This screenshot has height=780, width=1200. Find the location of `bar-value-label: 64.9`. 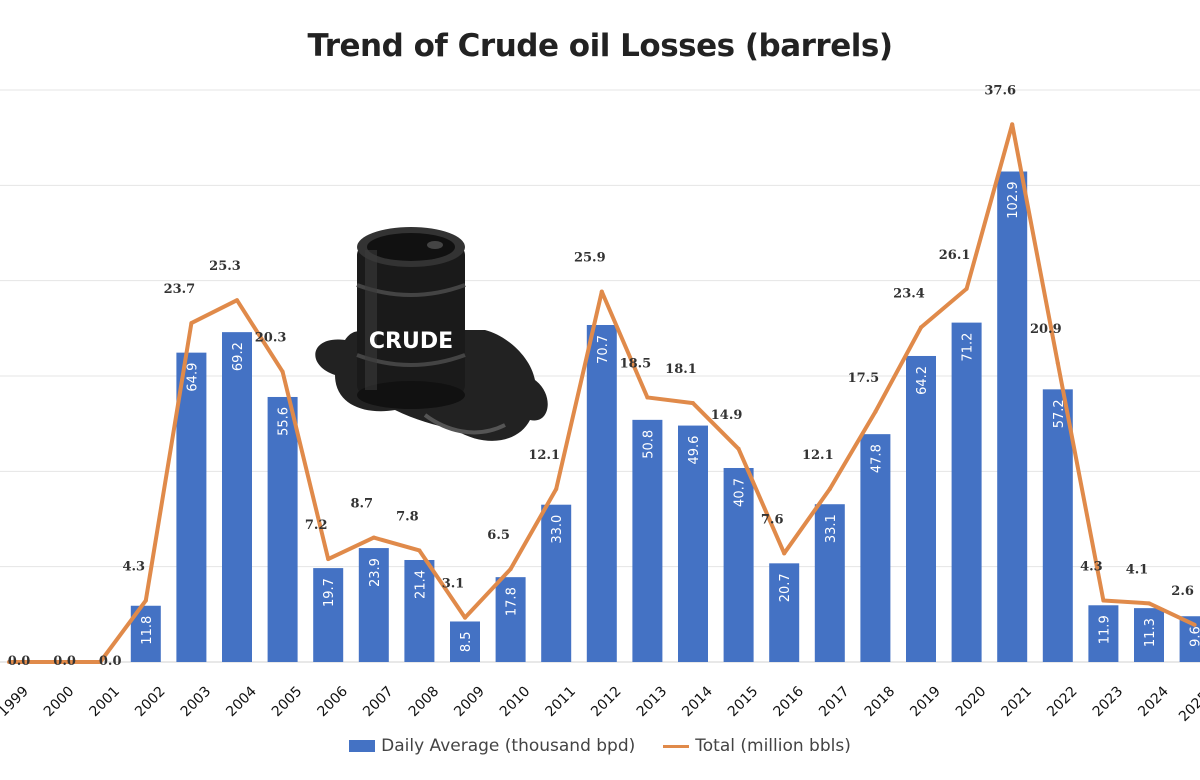

bar-value-label: 64.9 is located at coordinates (192, 377).